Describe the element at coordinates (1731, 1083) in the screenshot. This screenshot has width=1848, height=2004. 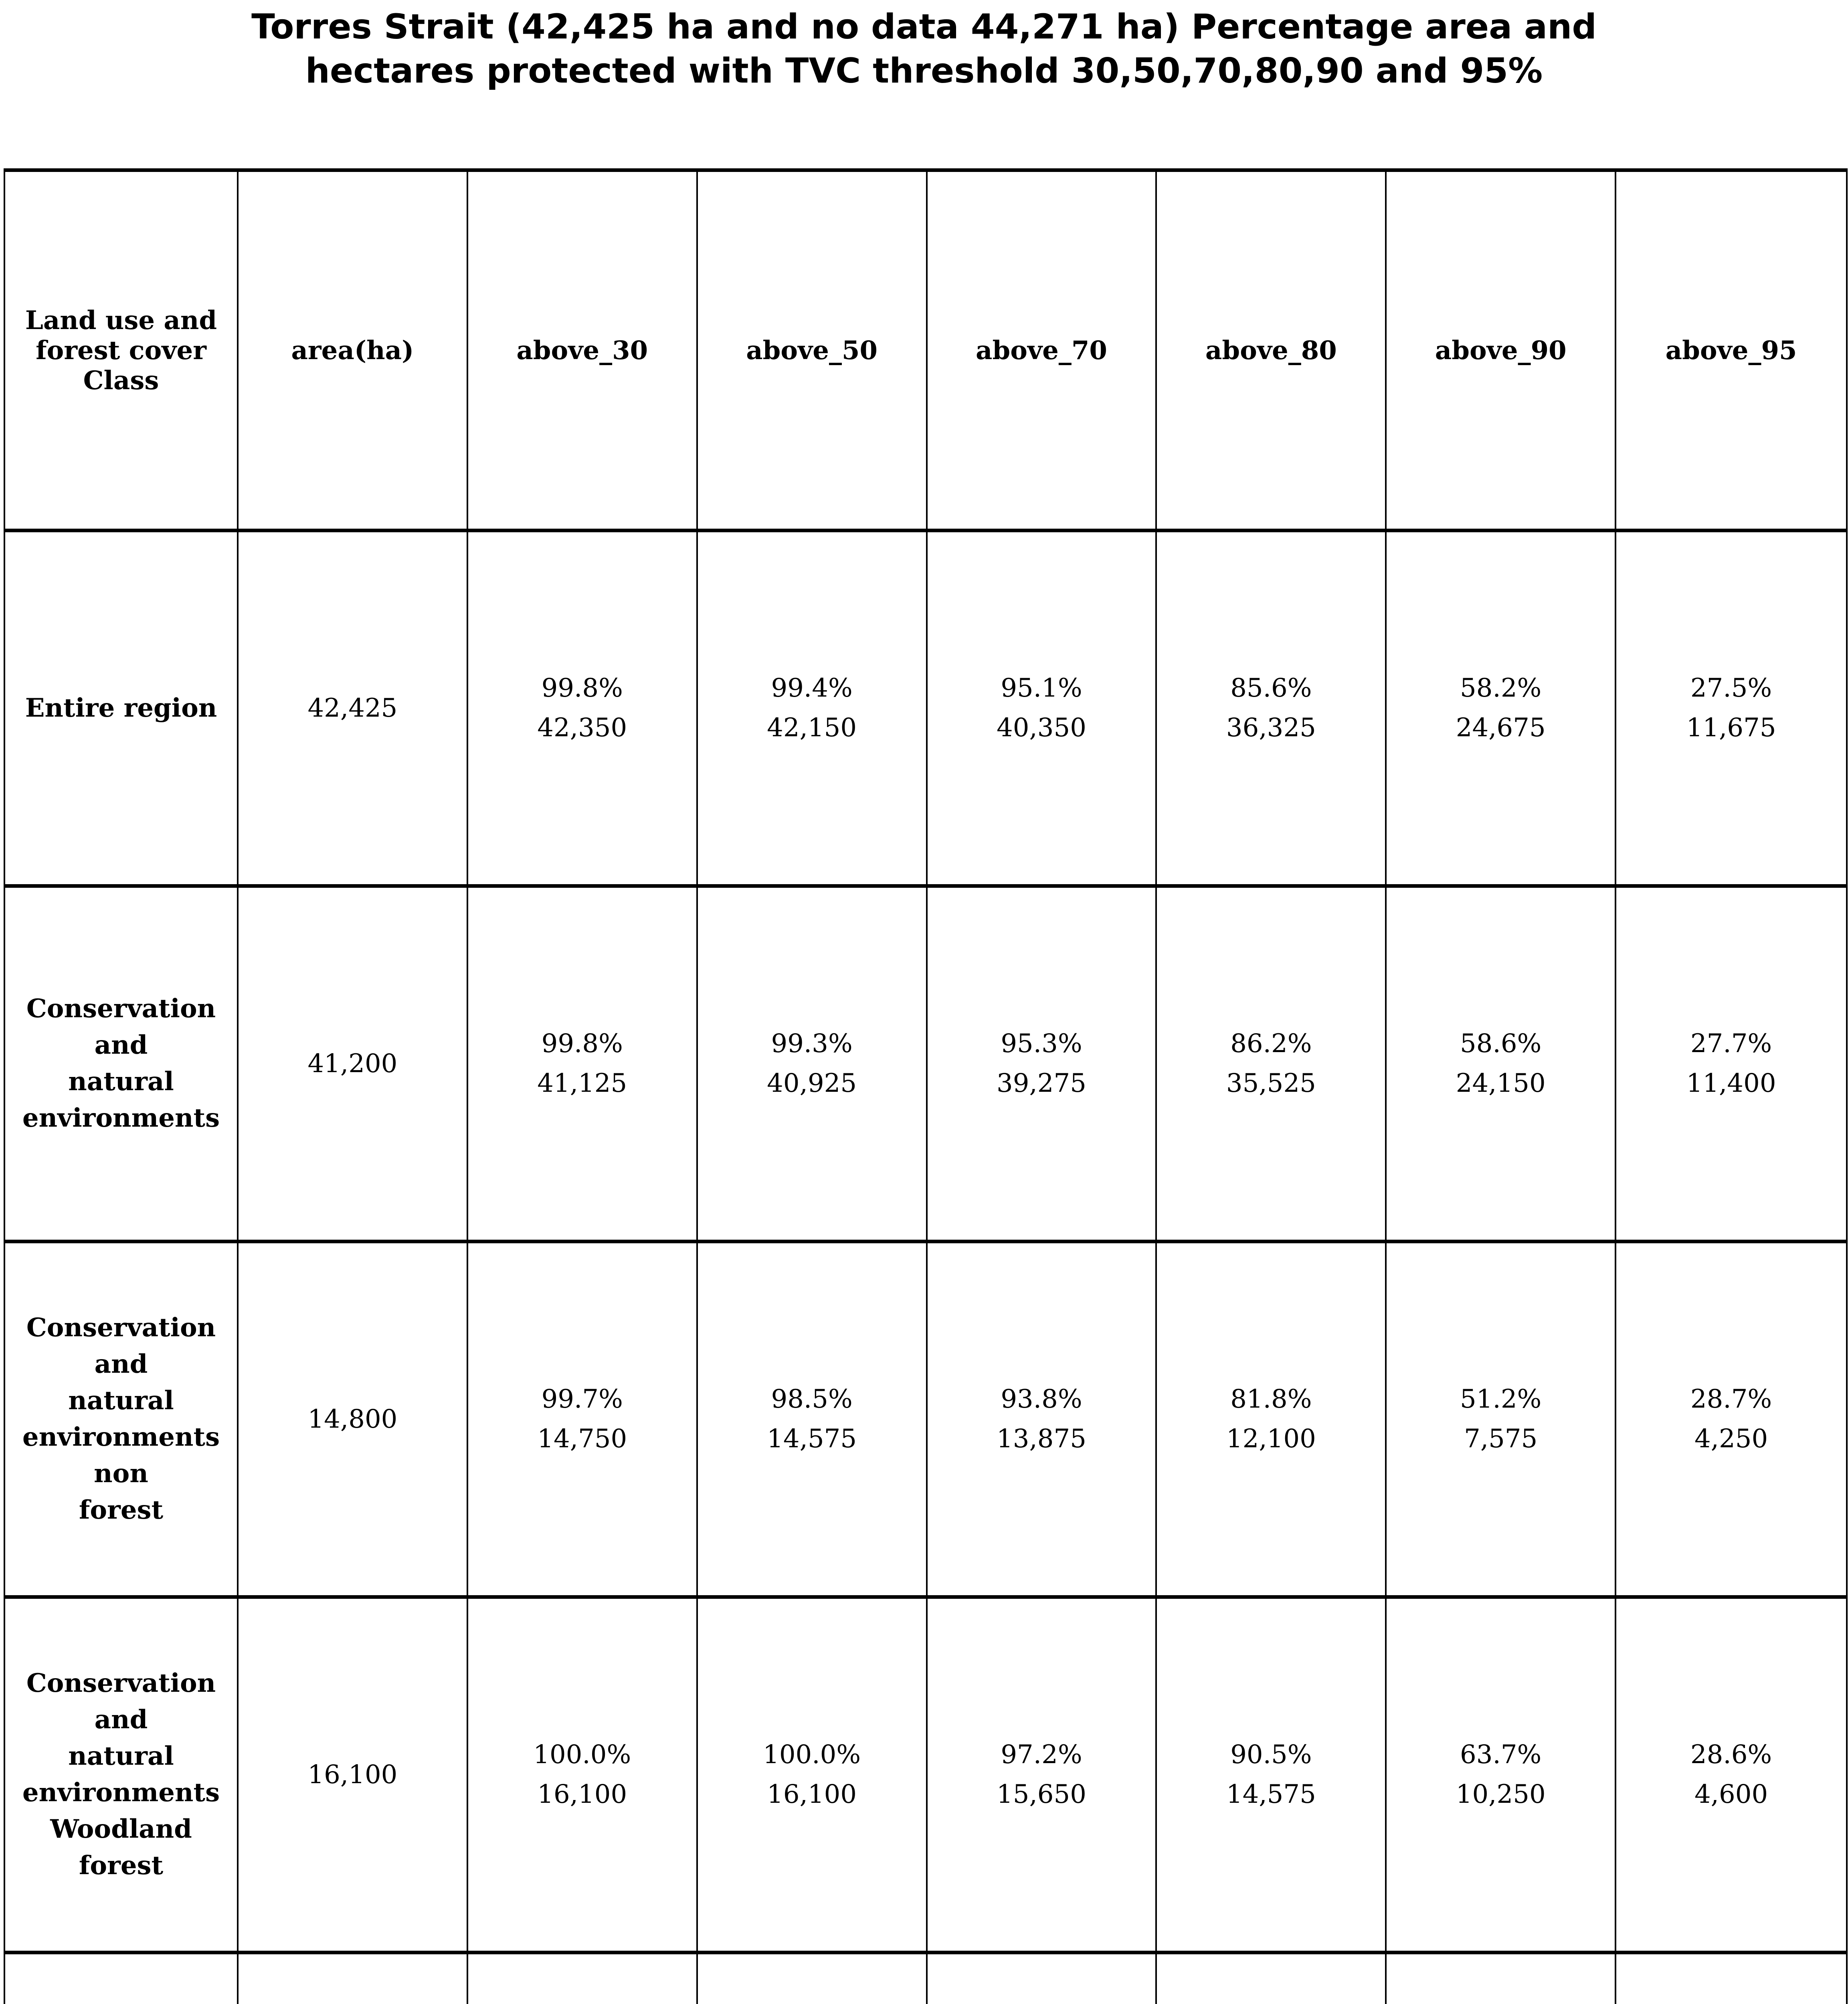
I see `ha-value: 11,400` at that location.